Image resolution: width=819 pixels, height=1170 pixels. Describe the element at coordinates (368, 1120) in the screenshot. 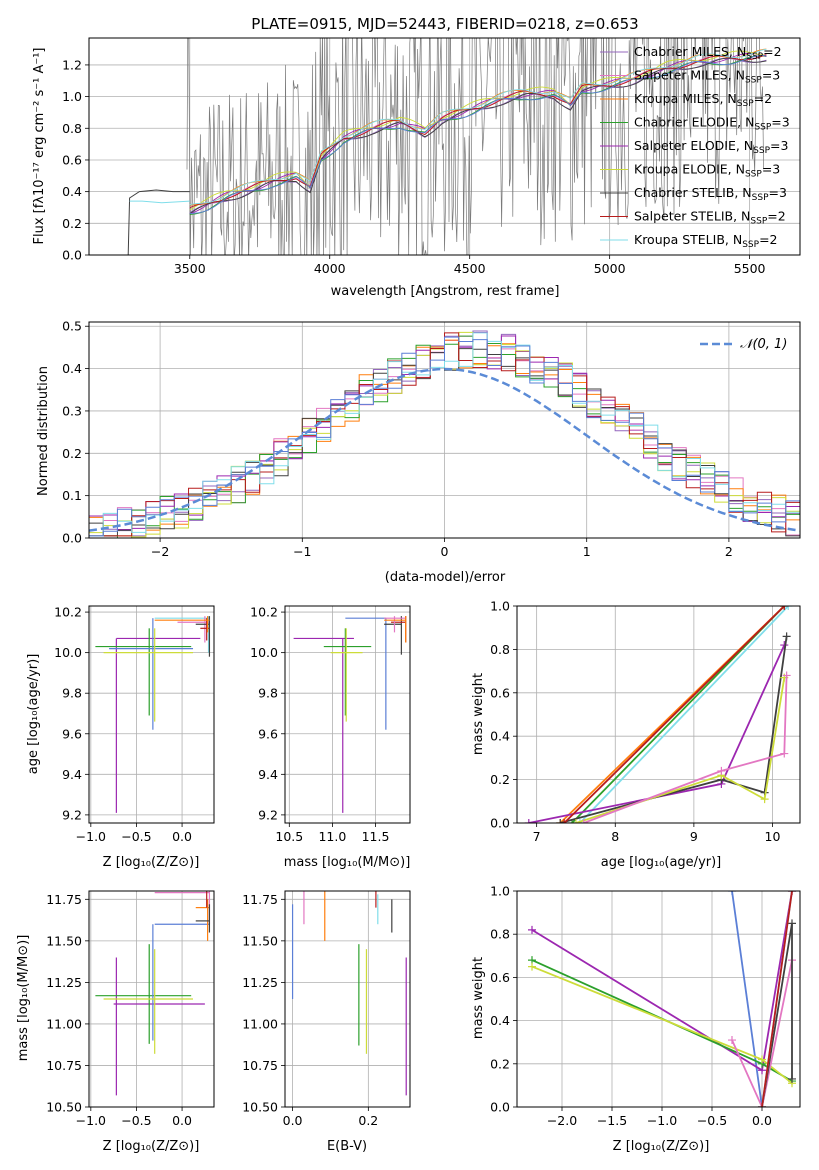

I see `mass-vs-EBV-xtick-label: 0.2` at that location.